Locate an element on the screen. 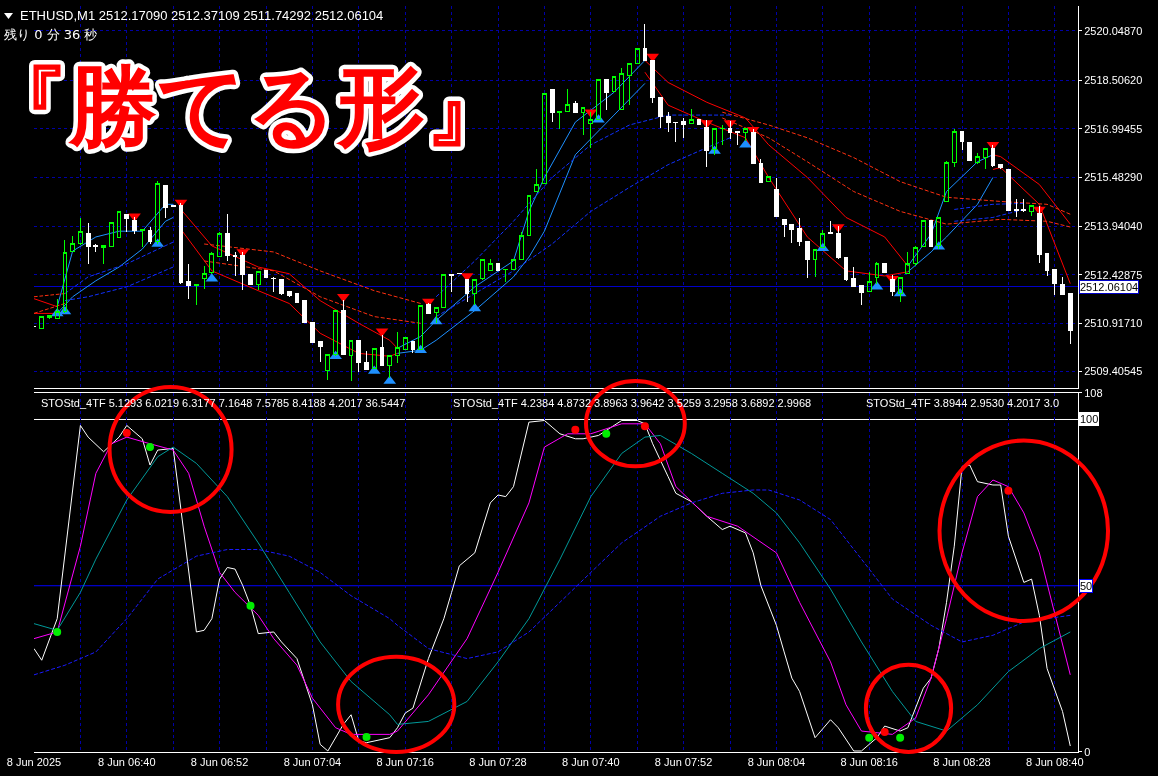  x-tick-label: 8 Jun 07:16 is located at coordinates (405, 762).